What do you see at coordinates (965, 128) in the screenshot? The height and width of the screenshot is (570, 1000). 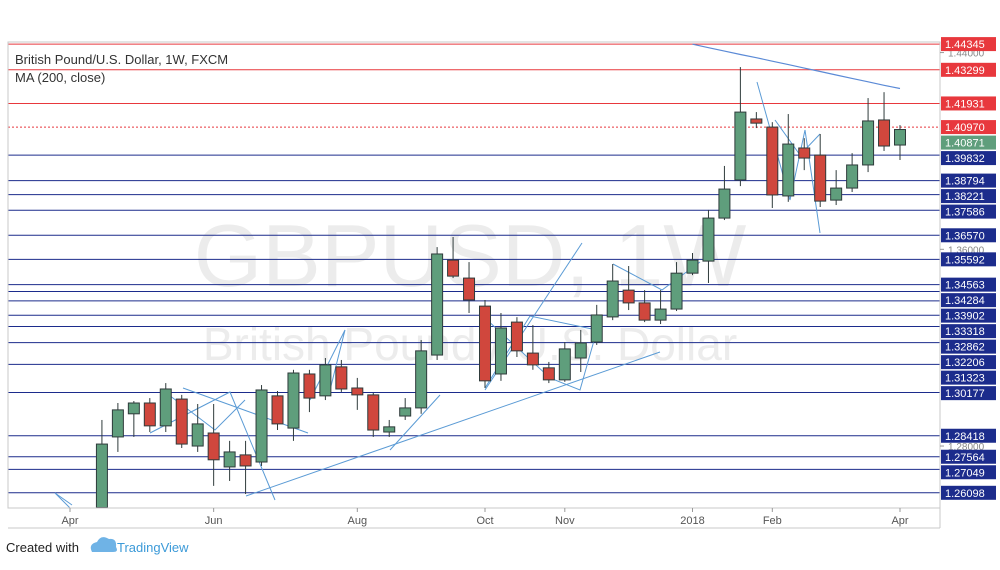 I see `price-label: 1.40970` at bounding box center [965, 128].